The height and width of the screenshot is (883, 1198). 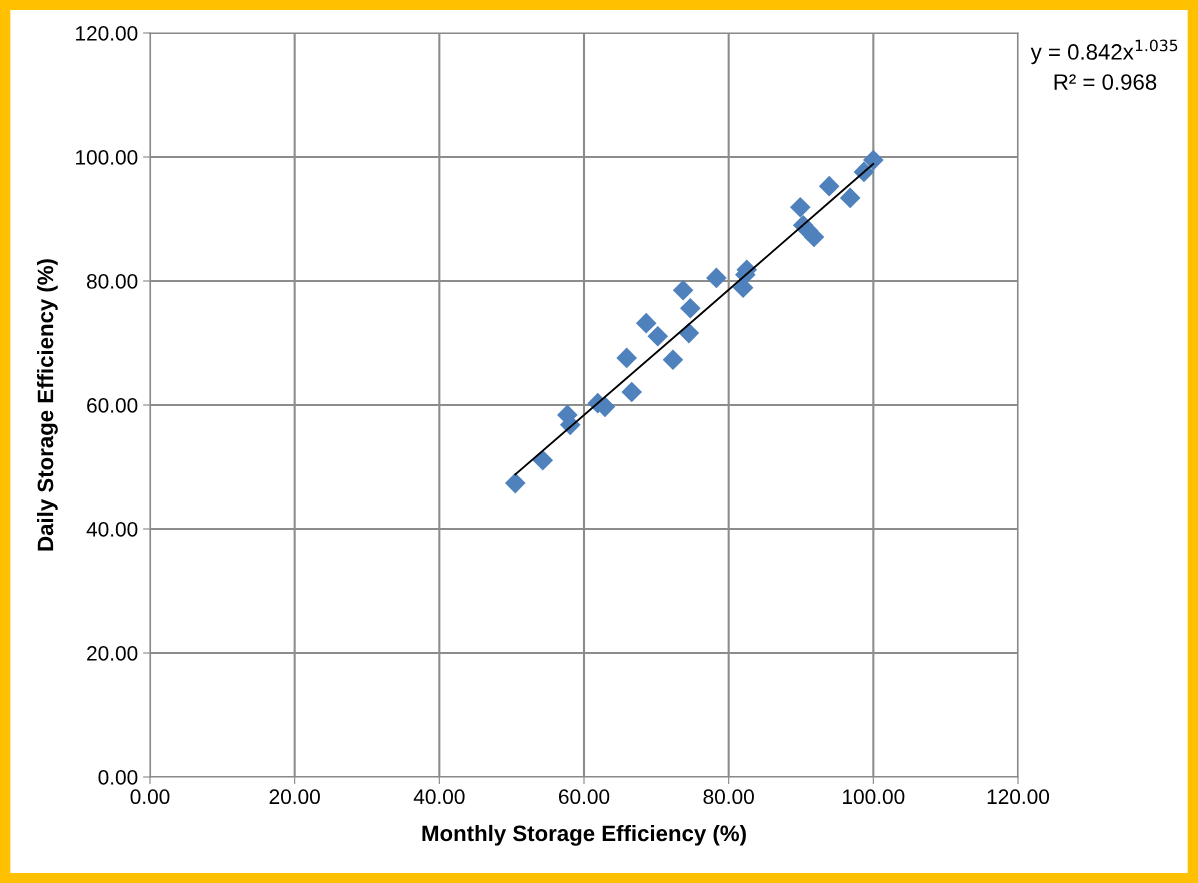 What do you see at coordinates (1104, 52) in the screenshot?
I see `text: y = 0.842x$^{1.035}$` at bounding box center [1104, 52].